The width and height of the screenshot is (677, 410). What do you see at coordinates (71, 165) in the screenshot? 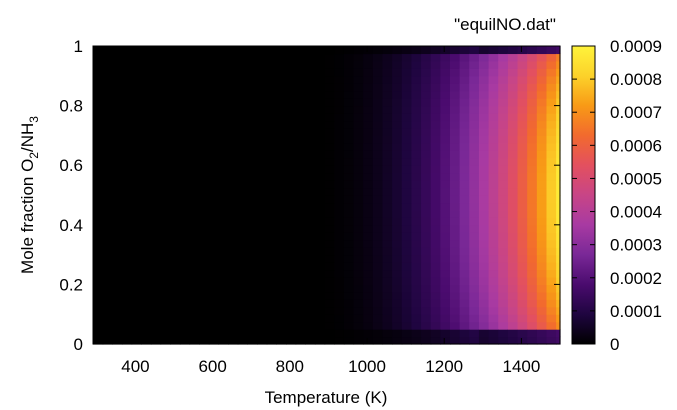
I see `y-tick-label: 0.6` at bounding box center [71, 165].